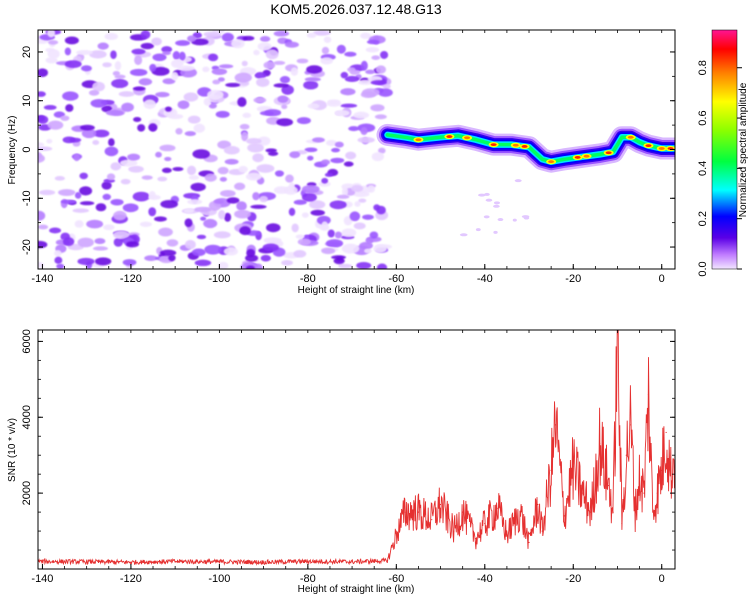 The height and width of the screenshot is (600, 750). Describe the element at coordinates (703, 218) in the screenshot. I see `colorbar-tick-label: 0.2` at that location.